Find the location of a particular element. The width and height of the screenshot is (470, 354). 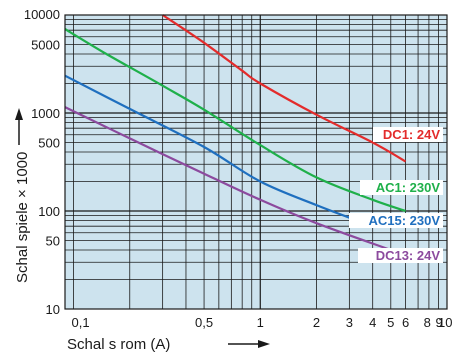

x-tick-label: 6 is located at coordinates (405, 322).